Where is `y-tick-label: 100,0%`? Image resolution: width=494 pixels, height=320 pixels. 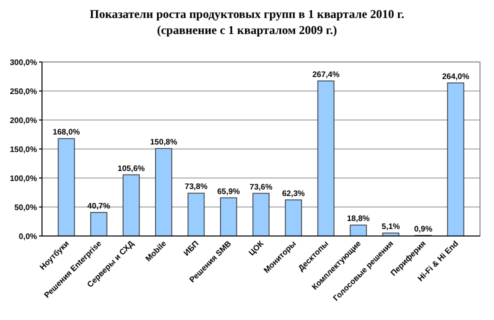
y-tick-label: 100,0% is located at coordinates (23, 178).